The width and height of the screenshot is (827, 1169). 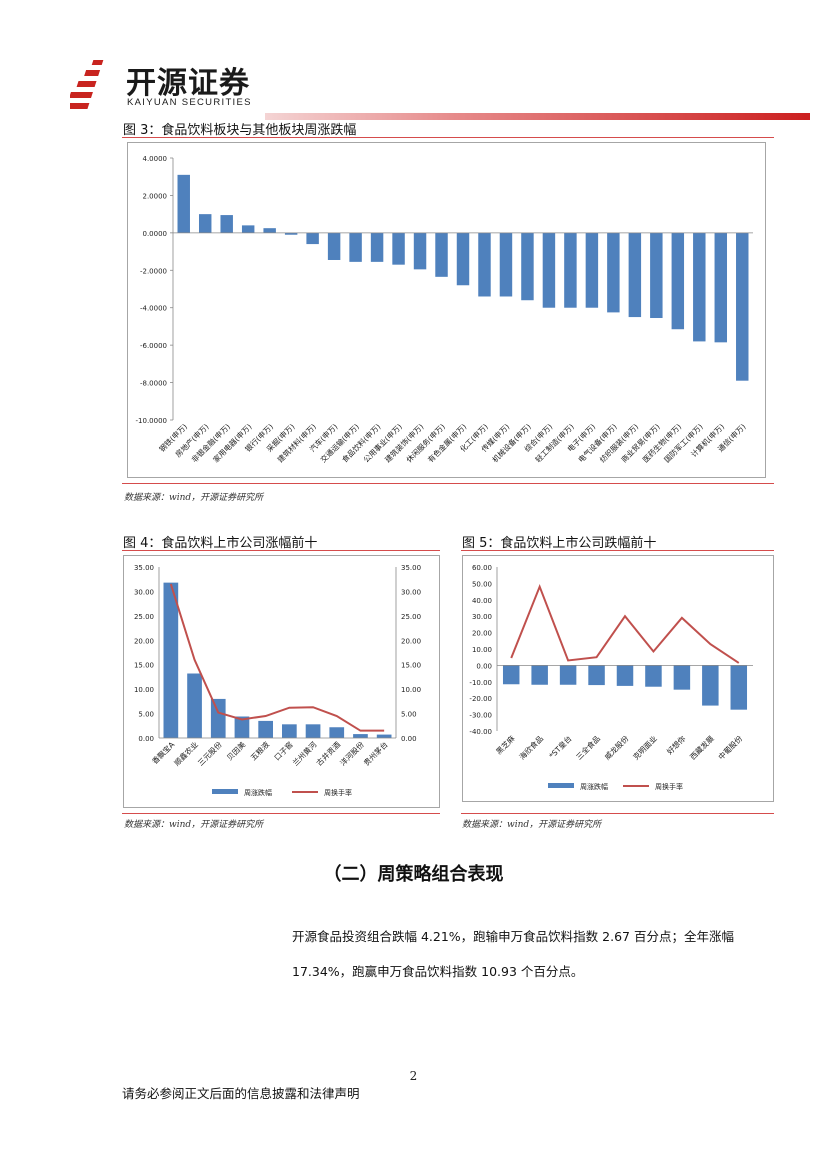 I want to click on y-tick-label: 35.00, so click(x=144, y=568).